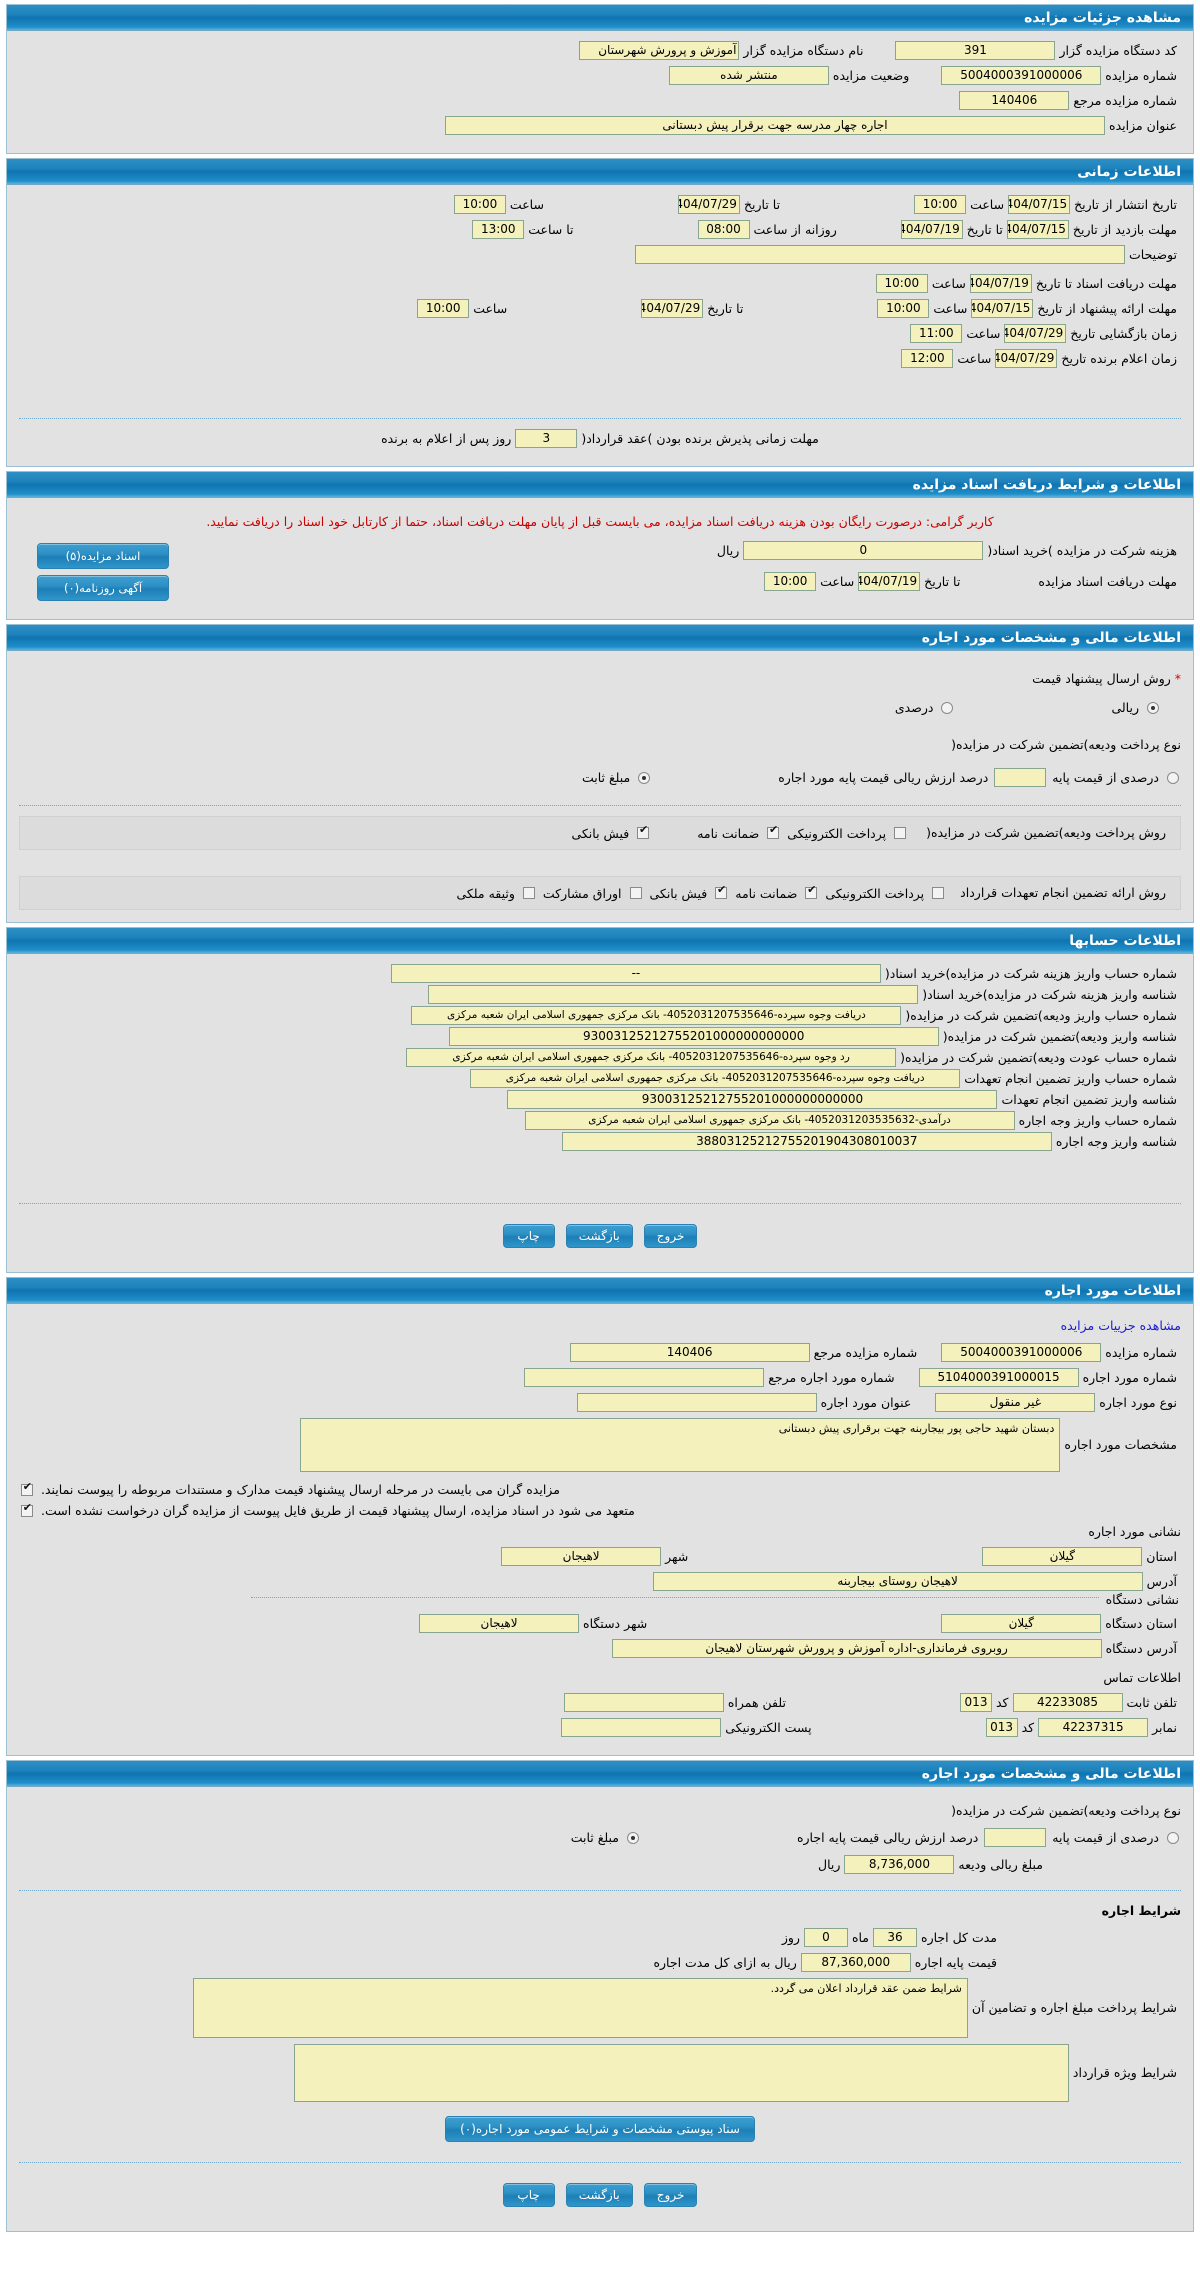 Image resolution: width=1200 pixels, height=2283 pixels. I want to click on newspaper-ad-button: آگهی روزنامه(۰), so click(103, 588).